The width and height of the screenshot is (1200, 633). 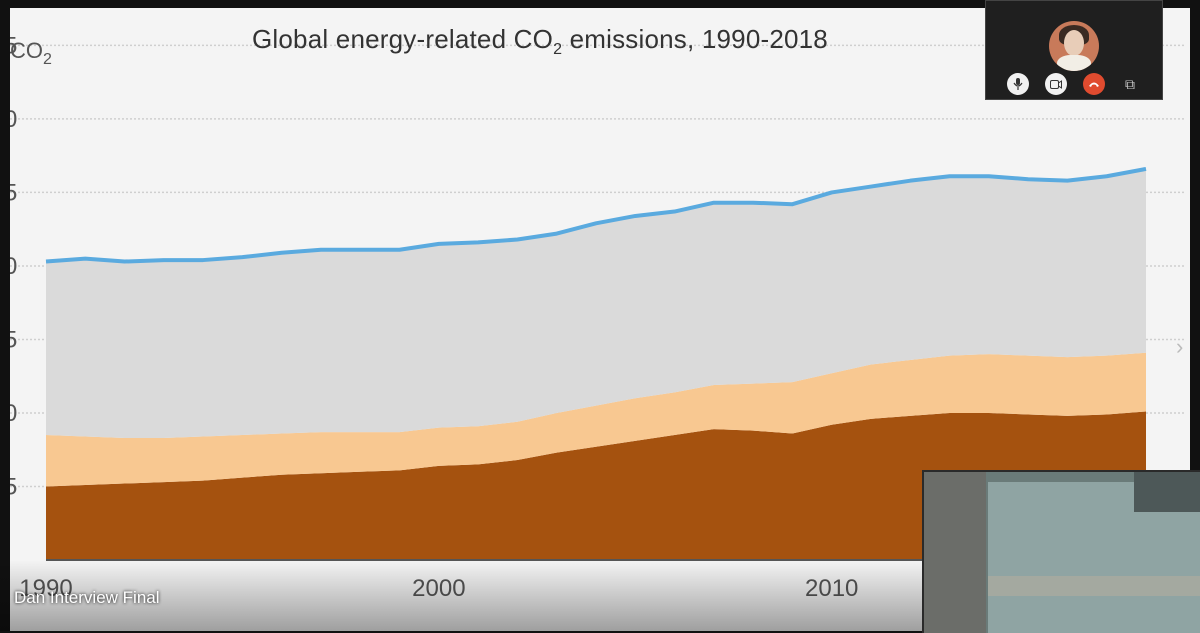 What do you see at coordinates (955, 552) in the screenshot?
I see `video-wall` at bounding box center [955, 552].